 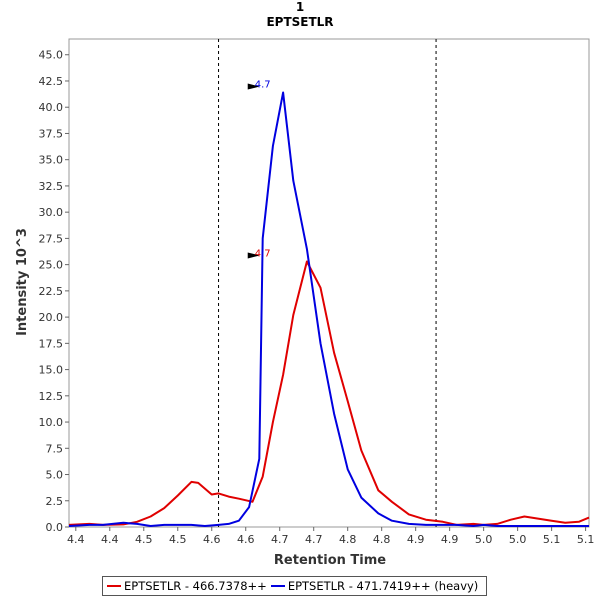 I want to click on y-tick-label: 22.5, so click(x=51, y=291).